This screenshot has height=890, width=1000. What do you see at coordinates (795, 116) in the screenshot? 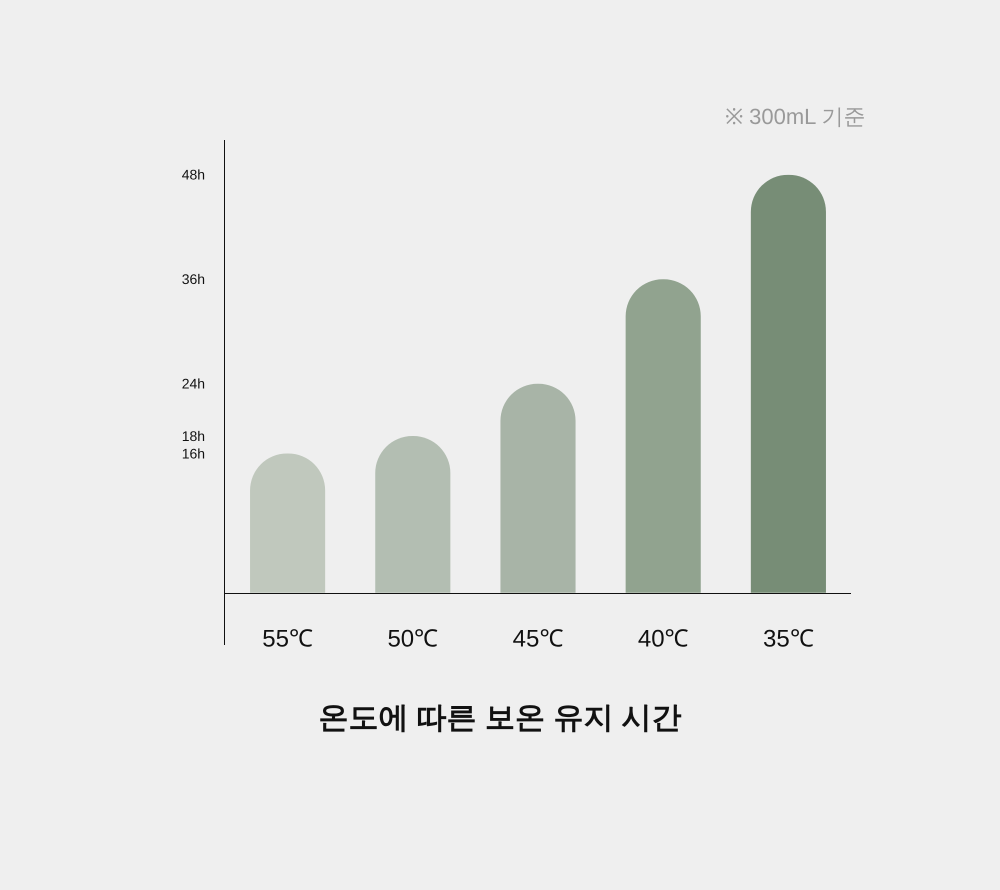
I see `text: ※ 300mL 기준` at bounding box center [795, 116].